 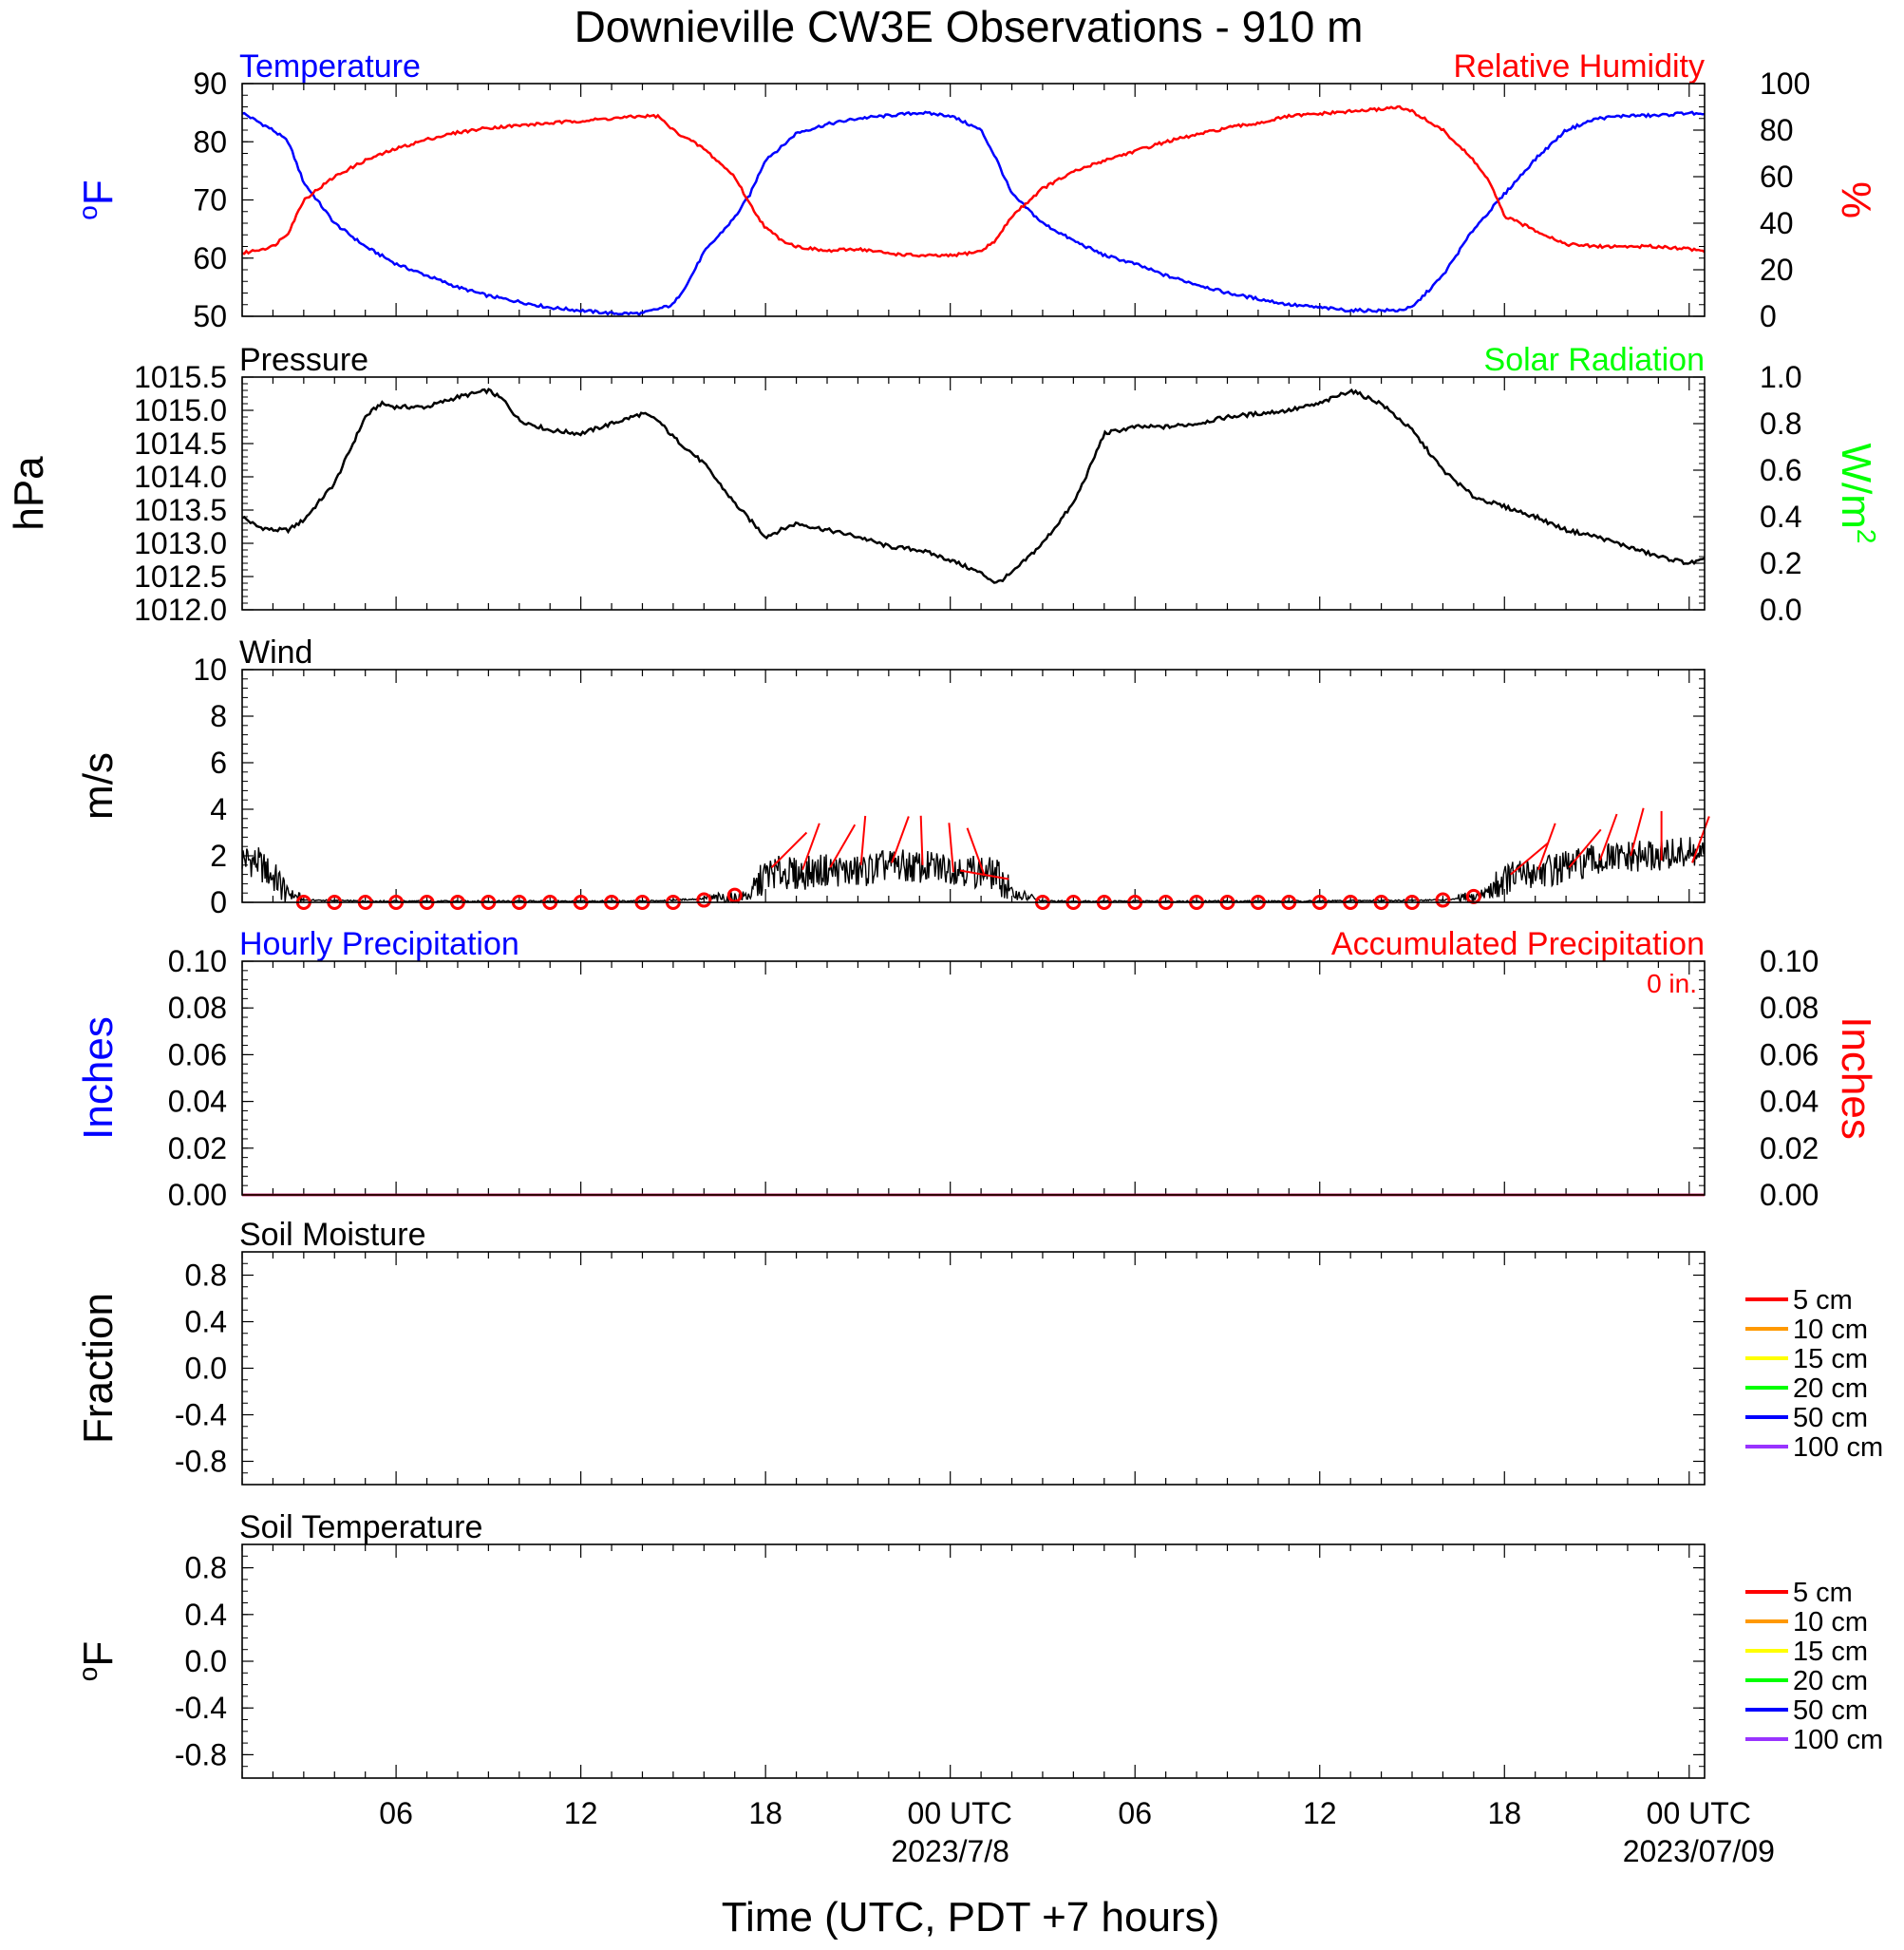 What do you see at coordinates (1780, 610) in the screenshot?
I see `y-tick-label-right: 0.0` at bounding box center [1780, 610].